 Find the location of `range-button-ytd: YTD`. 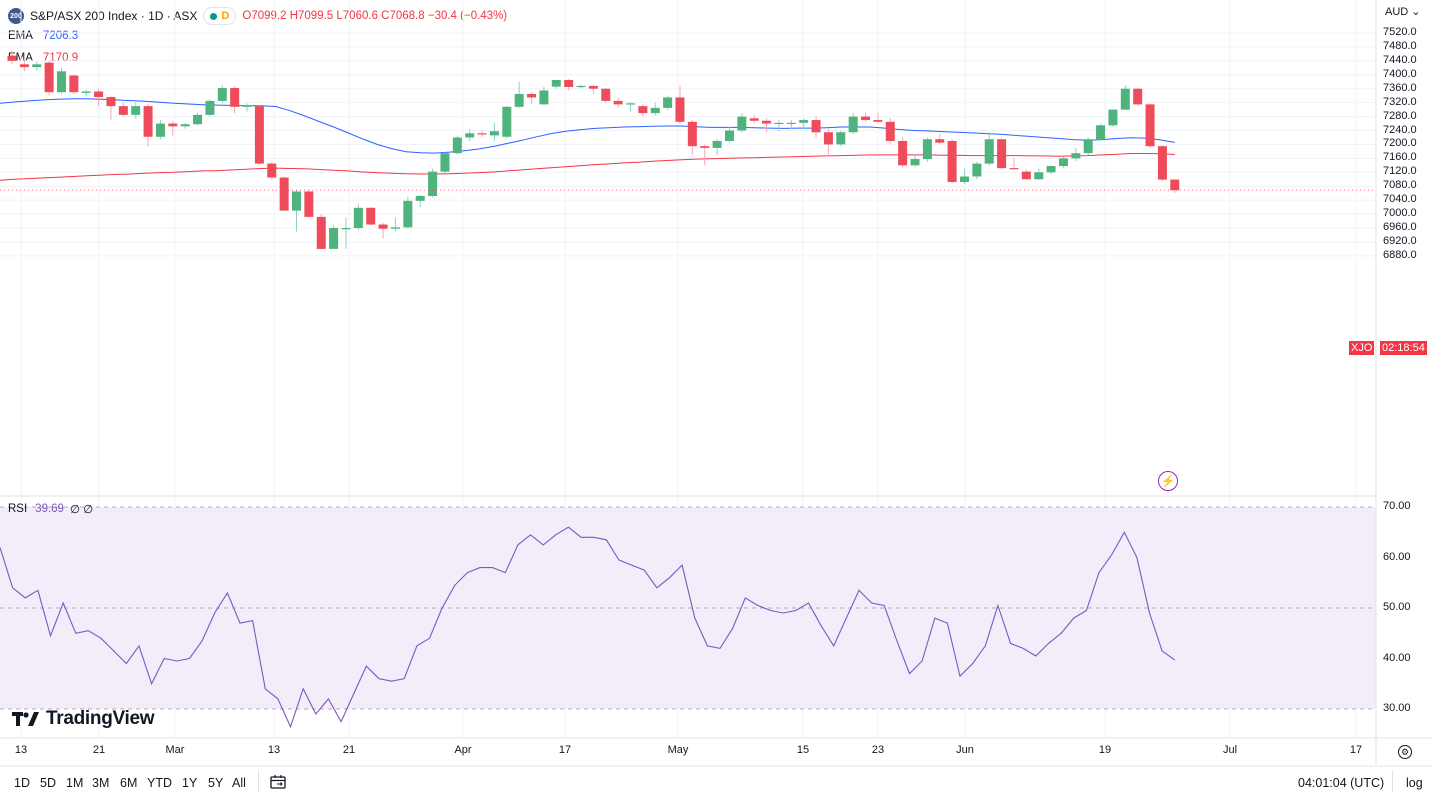

range-button-ytd: YTD is located at coordinates (159, 783).